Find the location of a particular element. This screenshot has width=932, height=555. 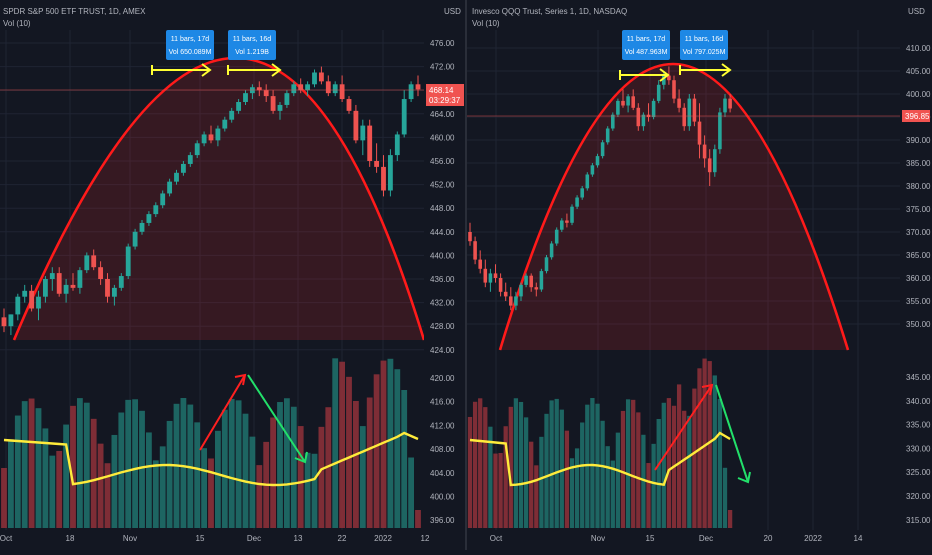

volume-axis-tick-label: 408.00 is located at coordinates (442, 449).